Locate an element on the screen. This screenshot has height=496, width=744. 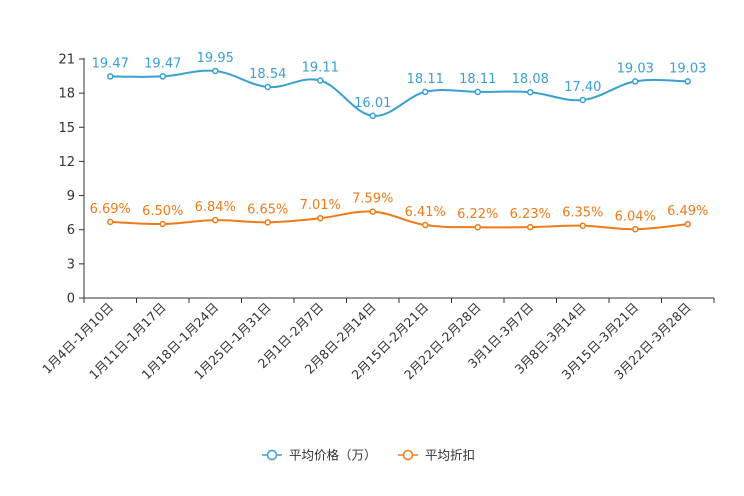
data-label: 6.84% is located at coordinates (215, 207).